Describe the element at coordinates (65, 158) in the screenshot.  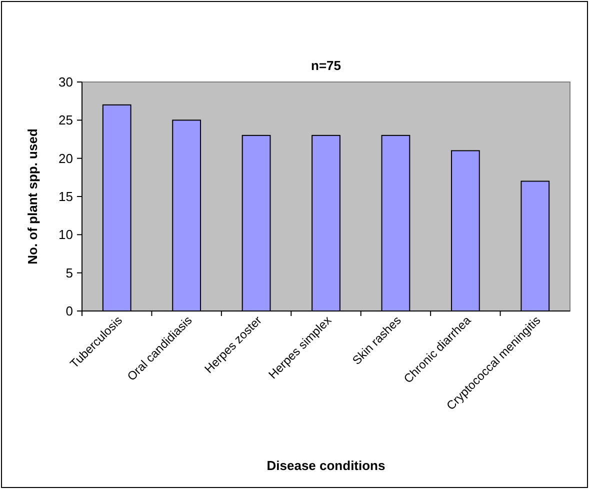
I see `y-tick-label: 20` at that location.